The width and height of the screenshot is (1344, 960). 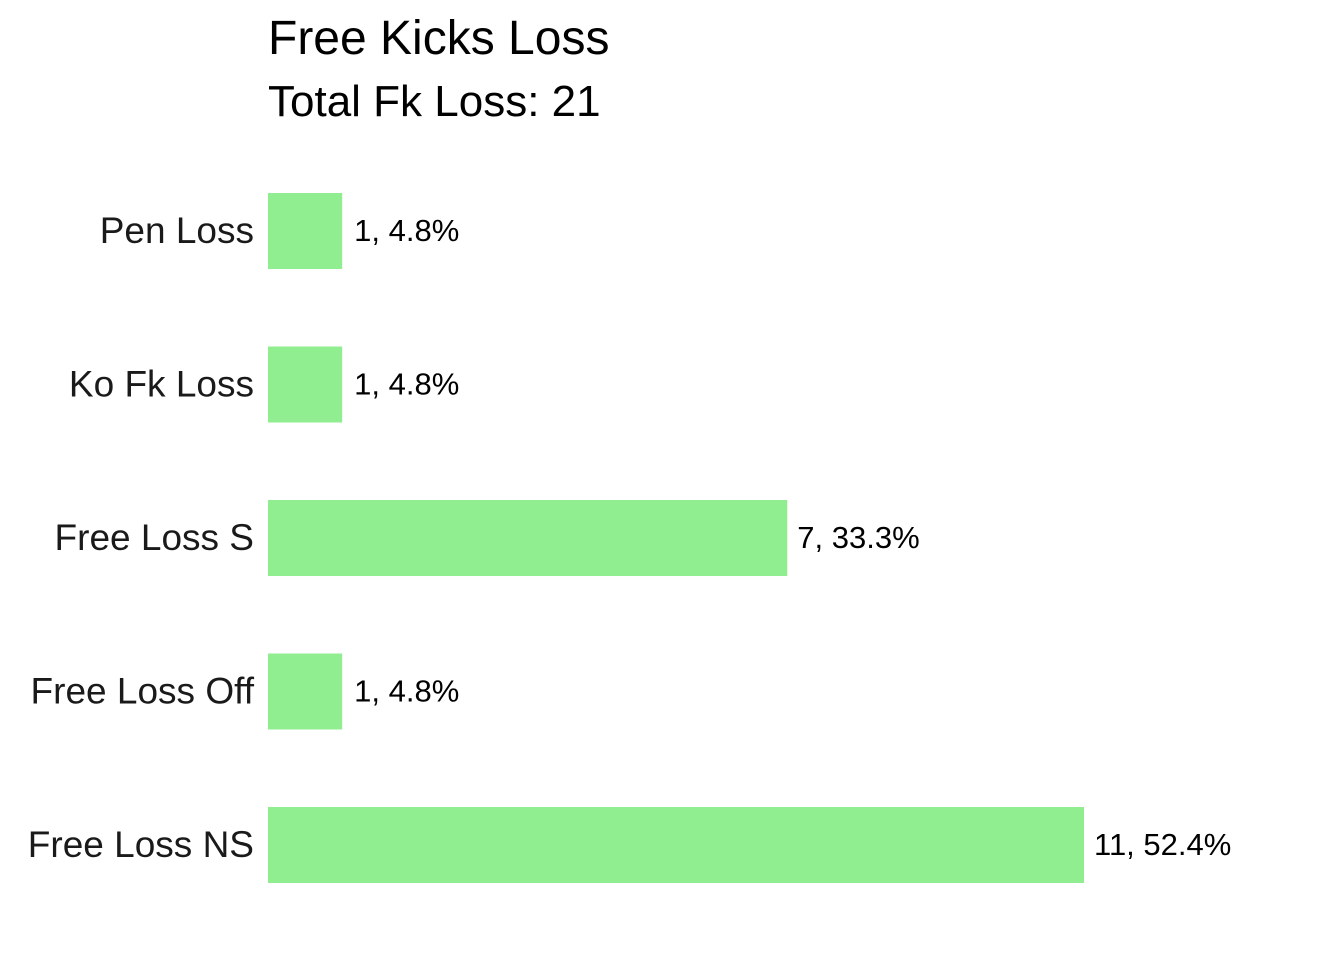 I want to click on data-label: 11, 52.4%, so click(x=1162, y=844).